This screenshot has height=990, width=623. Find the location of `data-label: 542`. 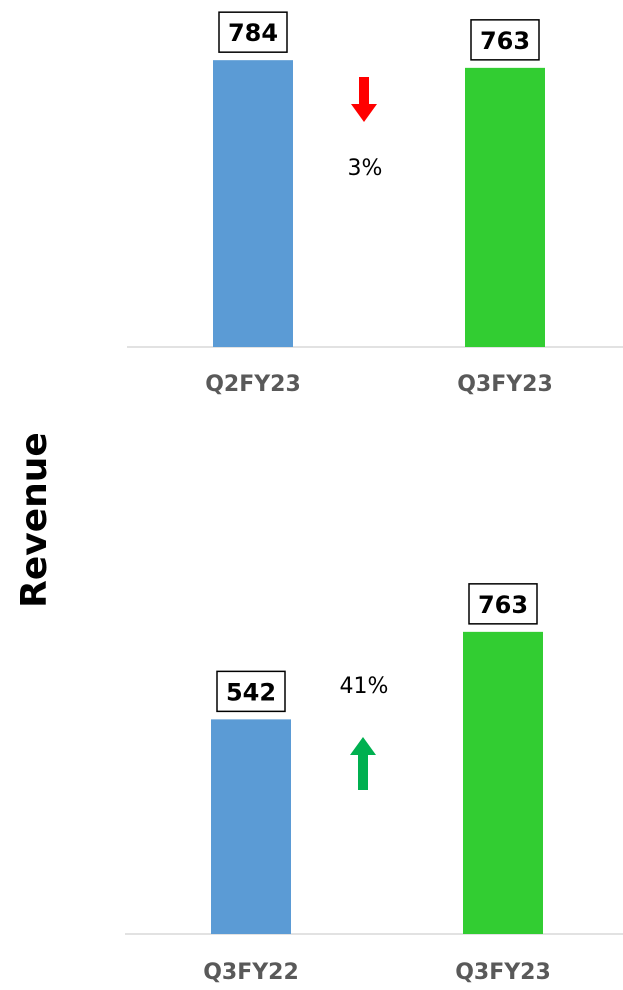

data-label: 542 is located at coordinates (251, 692).